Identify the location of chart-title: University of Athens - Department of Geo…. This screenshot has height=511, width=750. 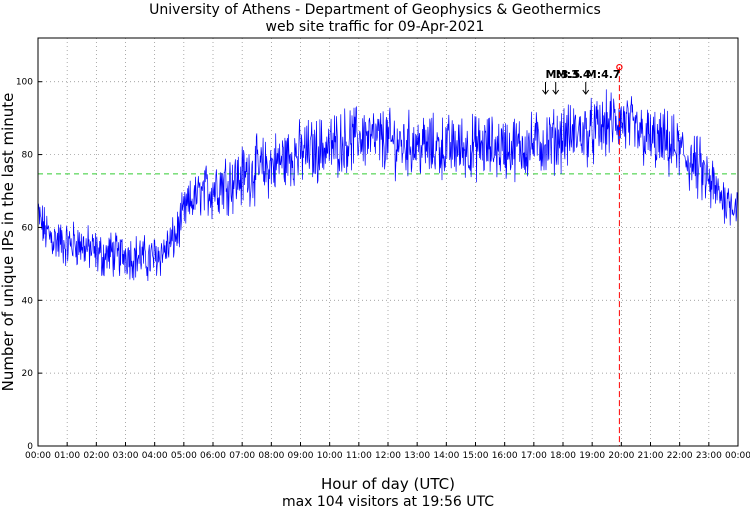
(375, 10).